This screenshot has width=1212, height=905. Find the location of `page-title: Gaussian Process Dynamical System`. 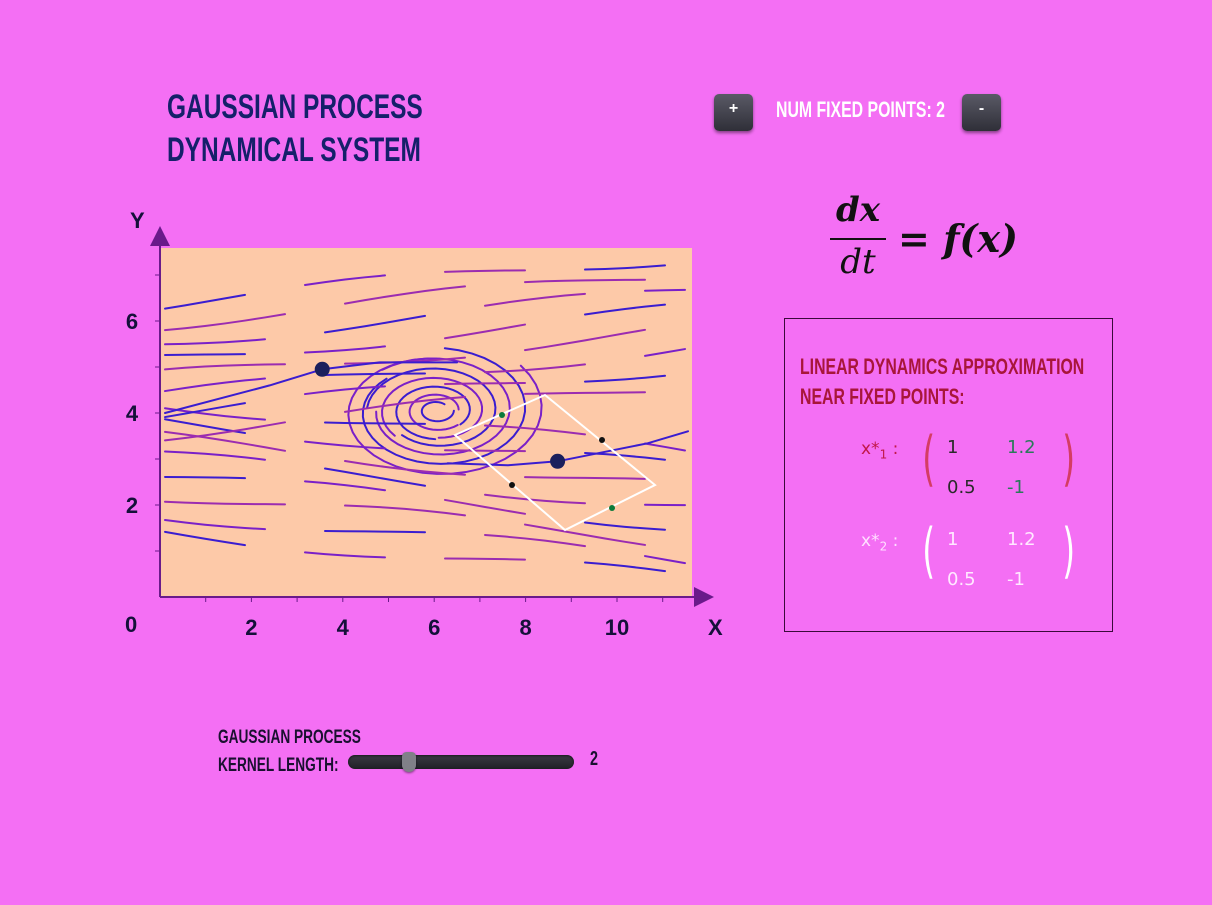

page-title: Gaussian Process Dynamical System is located at coordinates (295, 129).